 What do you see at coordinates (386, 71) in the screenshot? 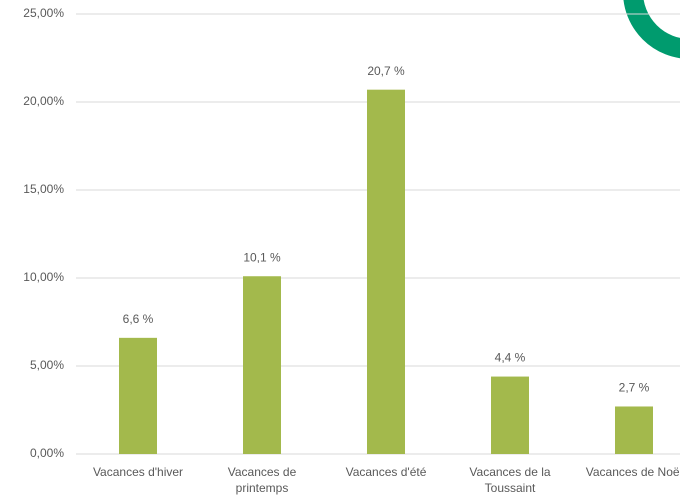
I see `data-label: 20,7 %` at bounding box center [386, 71].